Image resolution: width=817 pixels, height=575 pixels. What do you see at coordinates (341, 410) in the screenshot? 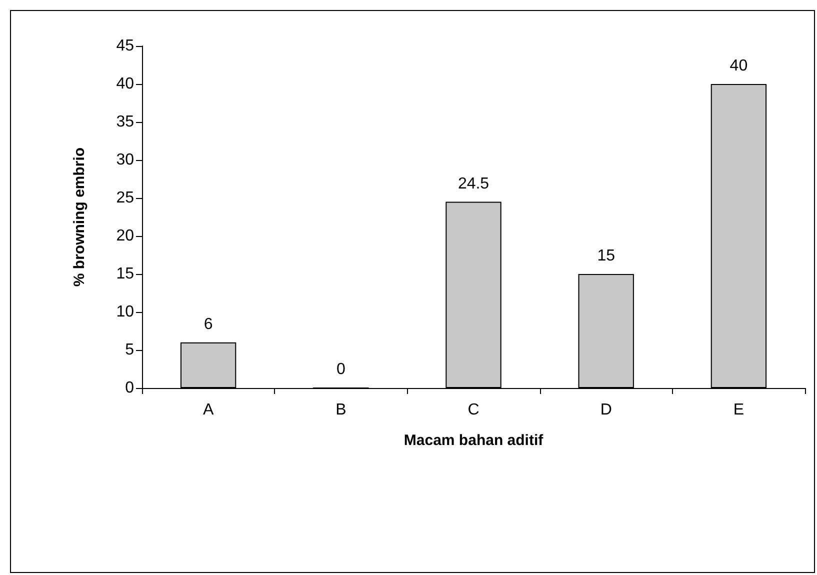
I see `x-tick-label: B` at bounding box center [341, 410].